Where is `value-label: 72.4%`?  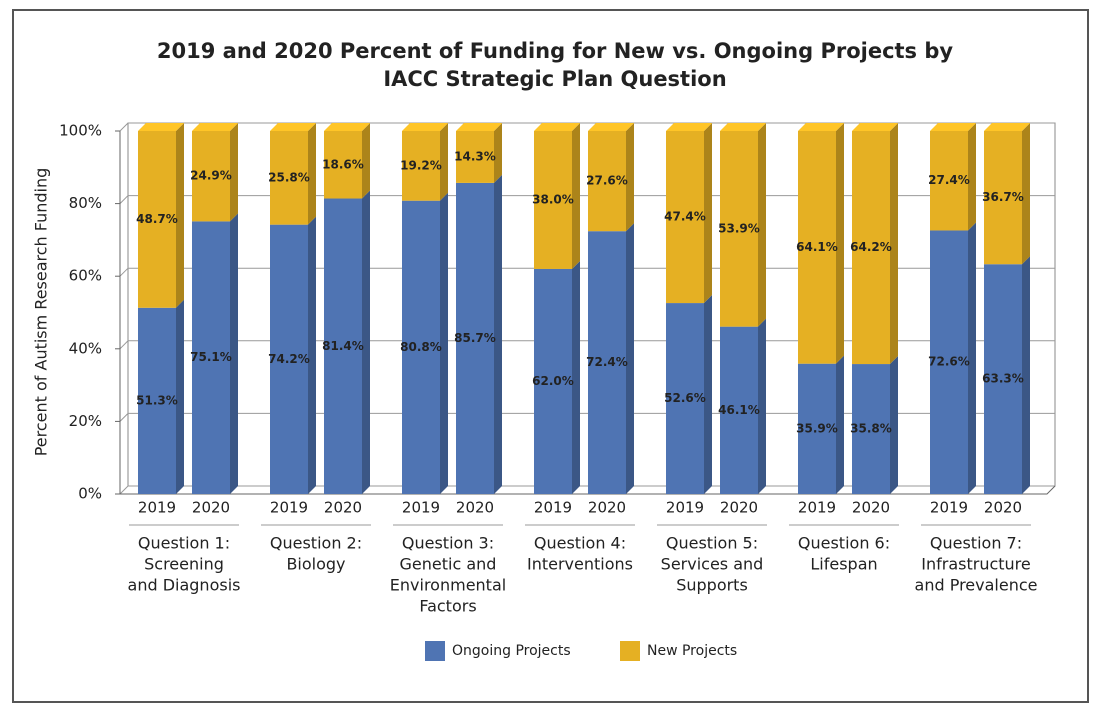
value-label: 72.4% is located at coordinates (607, 362).